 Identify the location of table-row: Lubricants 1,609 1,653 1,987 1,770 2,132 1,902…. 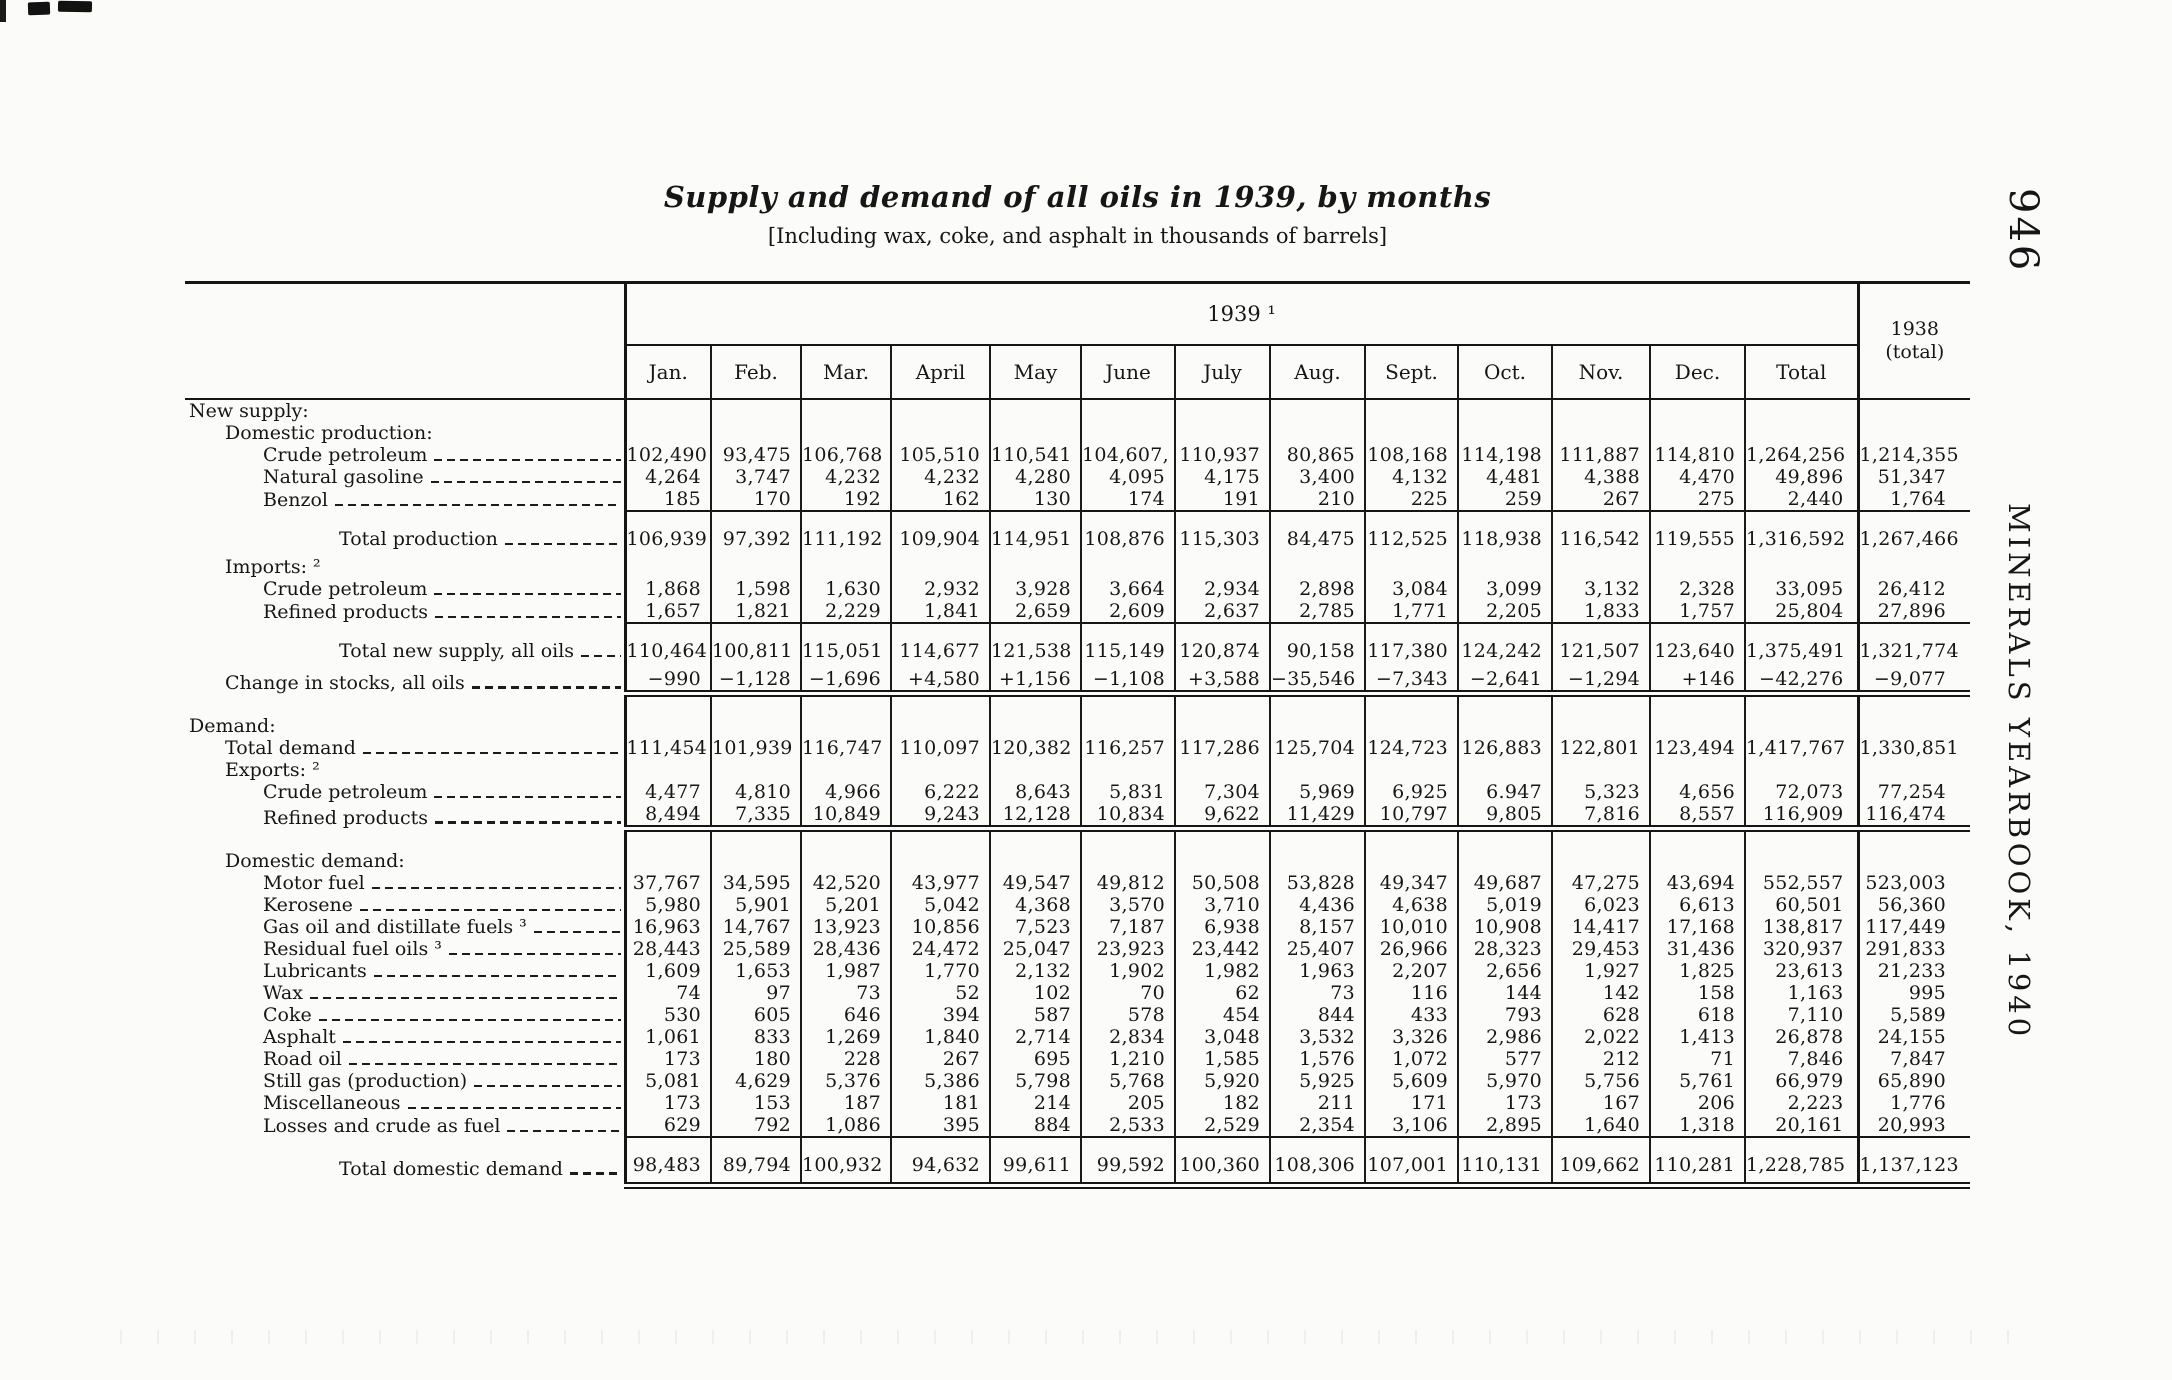
(1078, 971).